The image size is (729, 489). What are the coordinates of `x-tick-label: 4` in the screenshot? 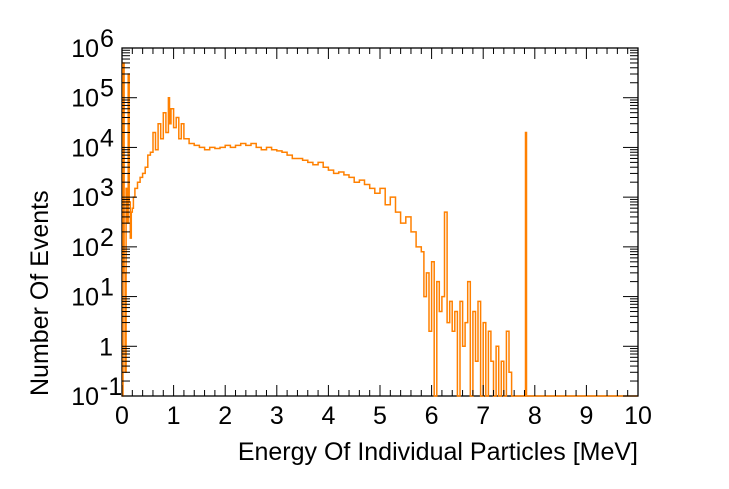 It's located at (328, 416).